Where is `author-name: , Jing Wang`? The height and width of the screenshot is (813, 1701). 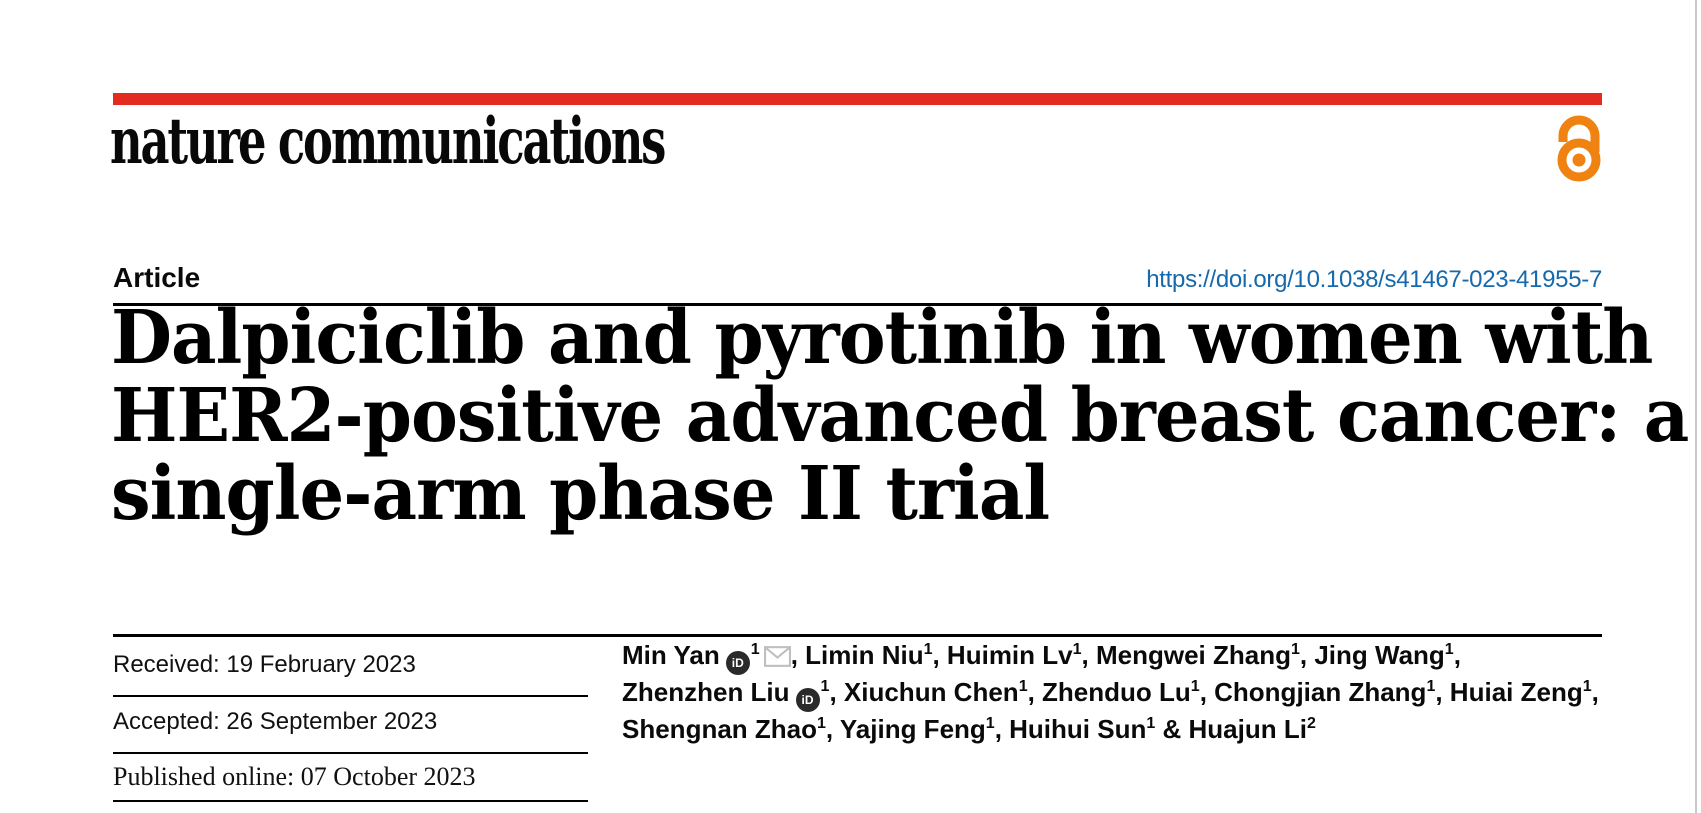 author-name: , Jing Wang is located at coordinates (1372, 655).